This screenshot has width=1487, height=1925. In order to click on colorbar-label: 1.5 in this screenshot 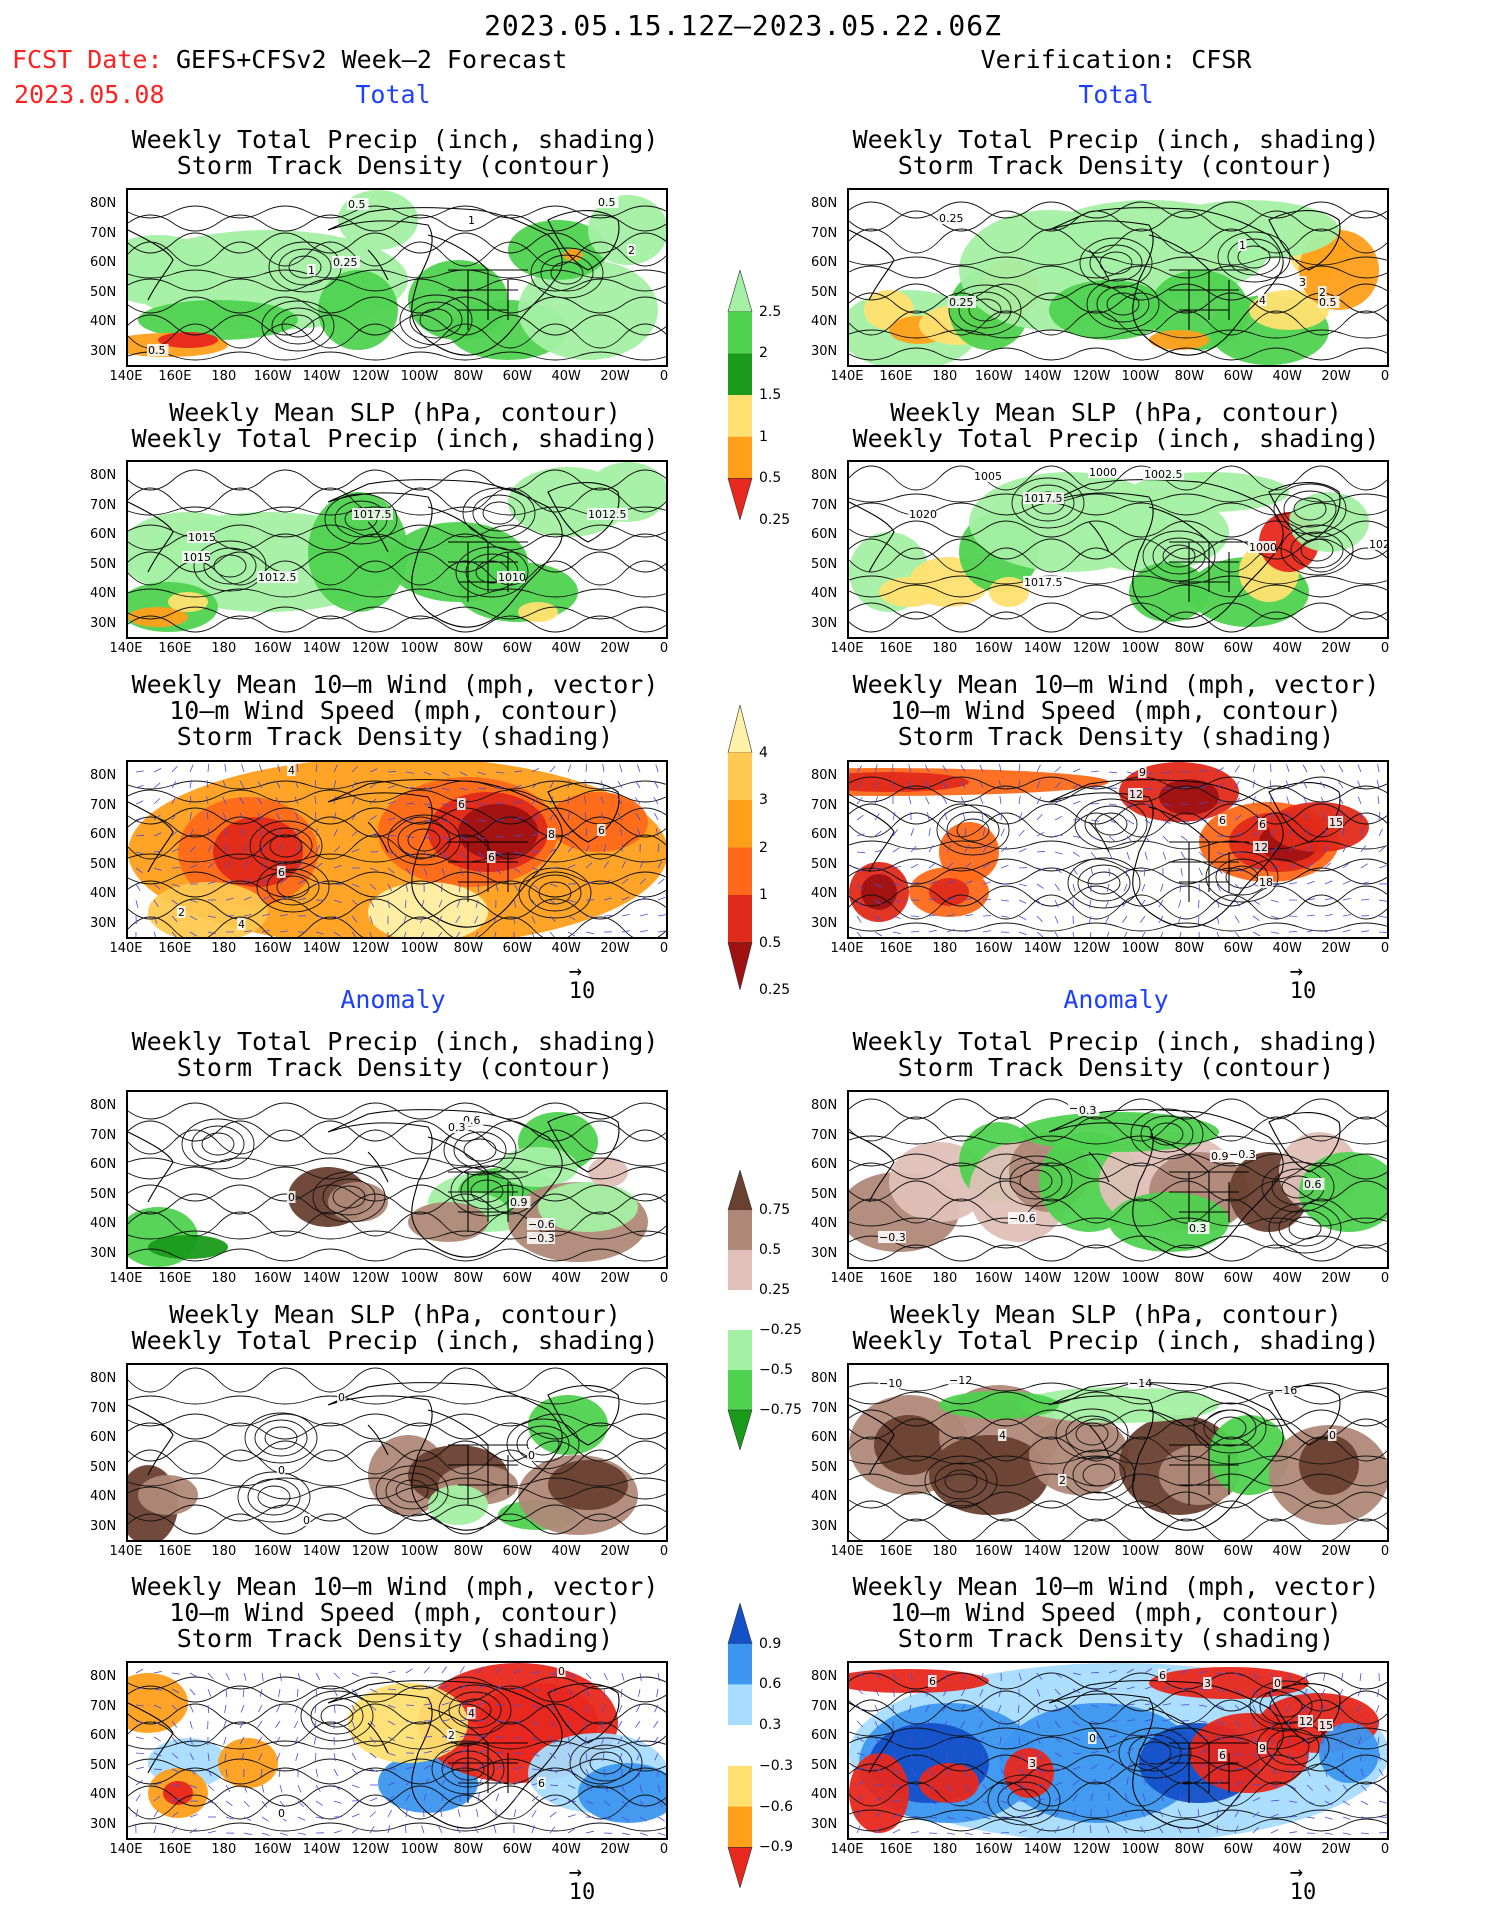, I will do `click(770, 395)`.